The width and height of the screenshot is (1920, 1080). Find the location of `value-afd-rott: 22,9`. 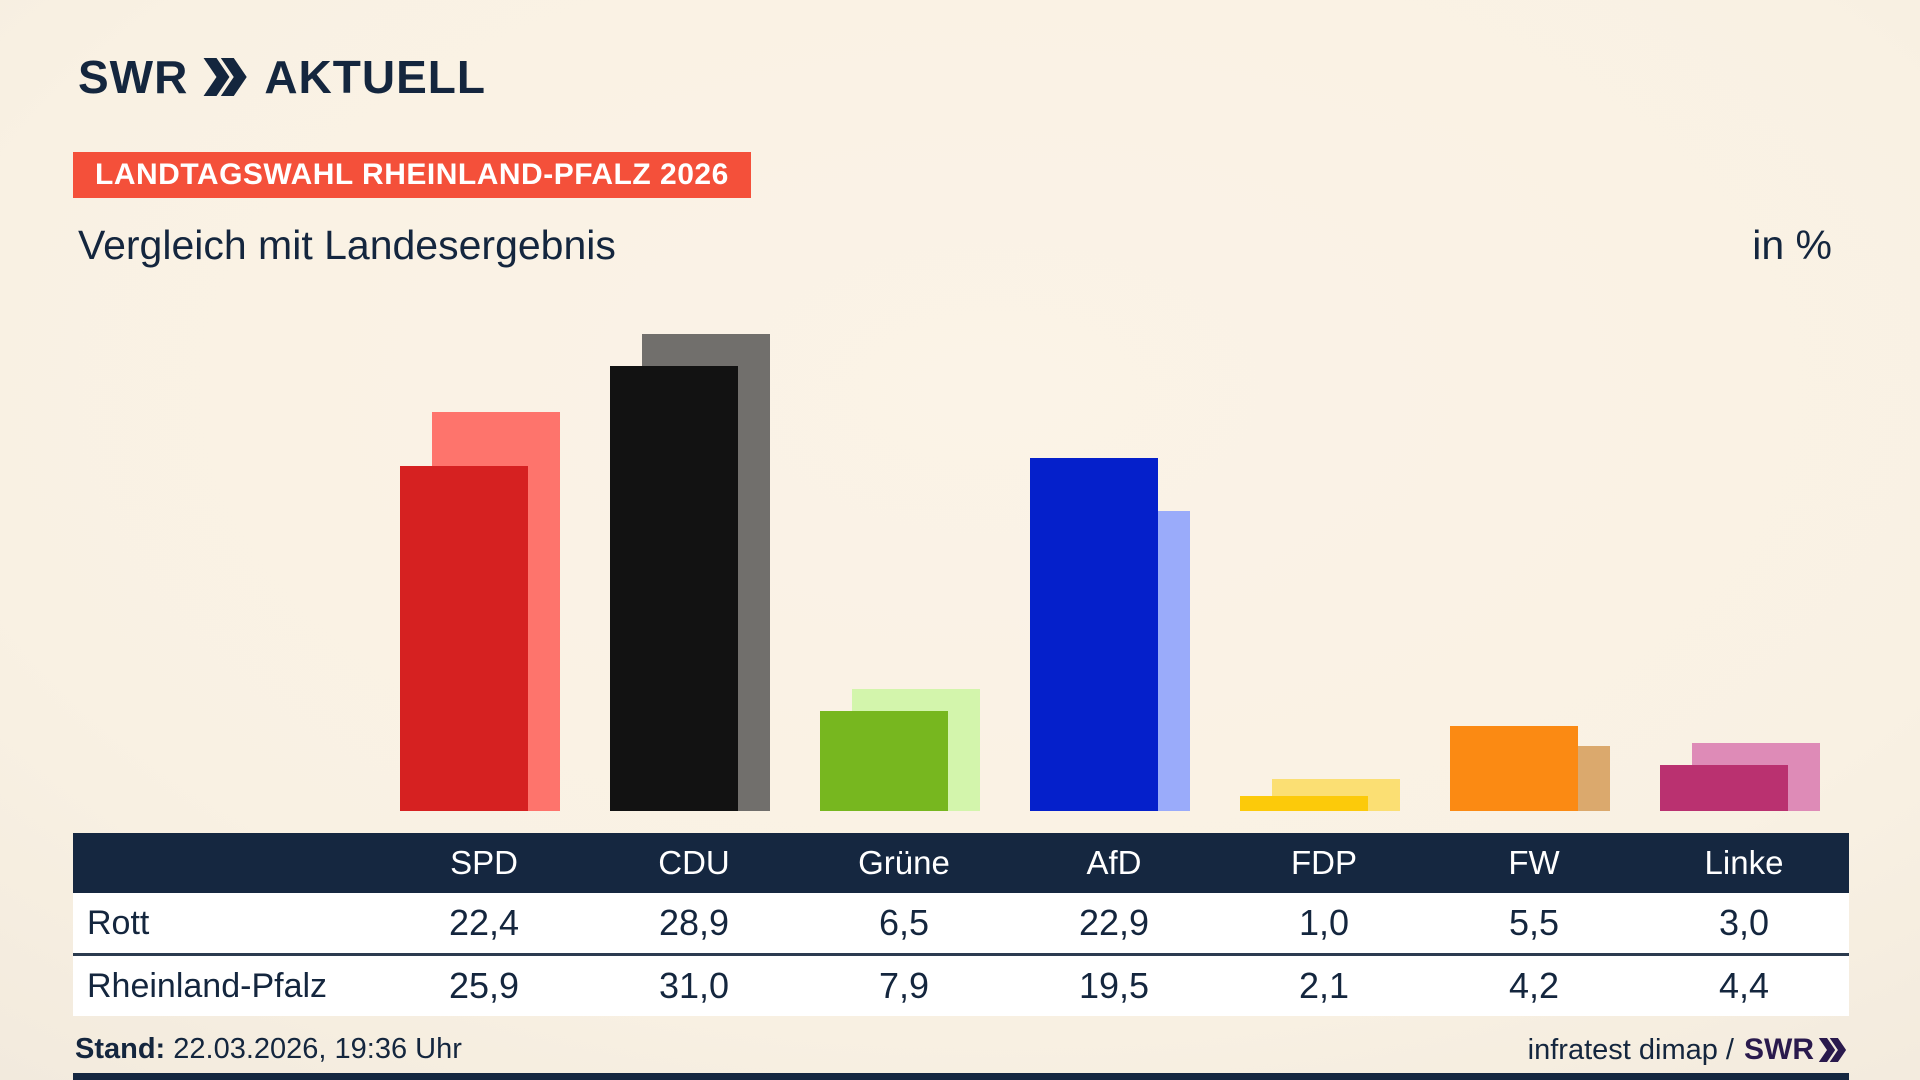

value-afd-rott: 22,9 is located at coordinates (1114, 922).